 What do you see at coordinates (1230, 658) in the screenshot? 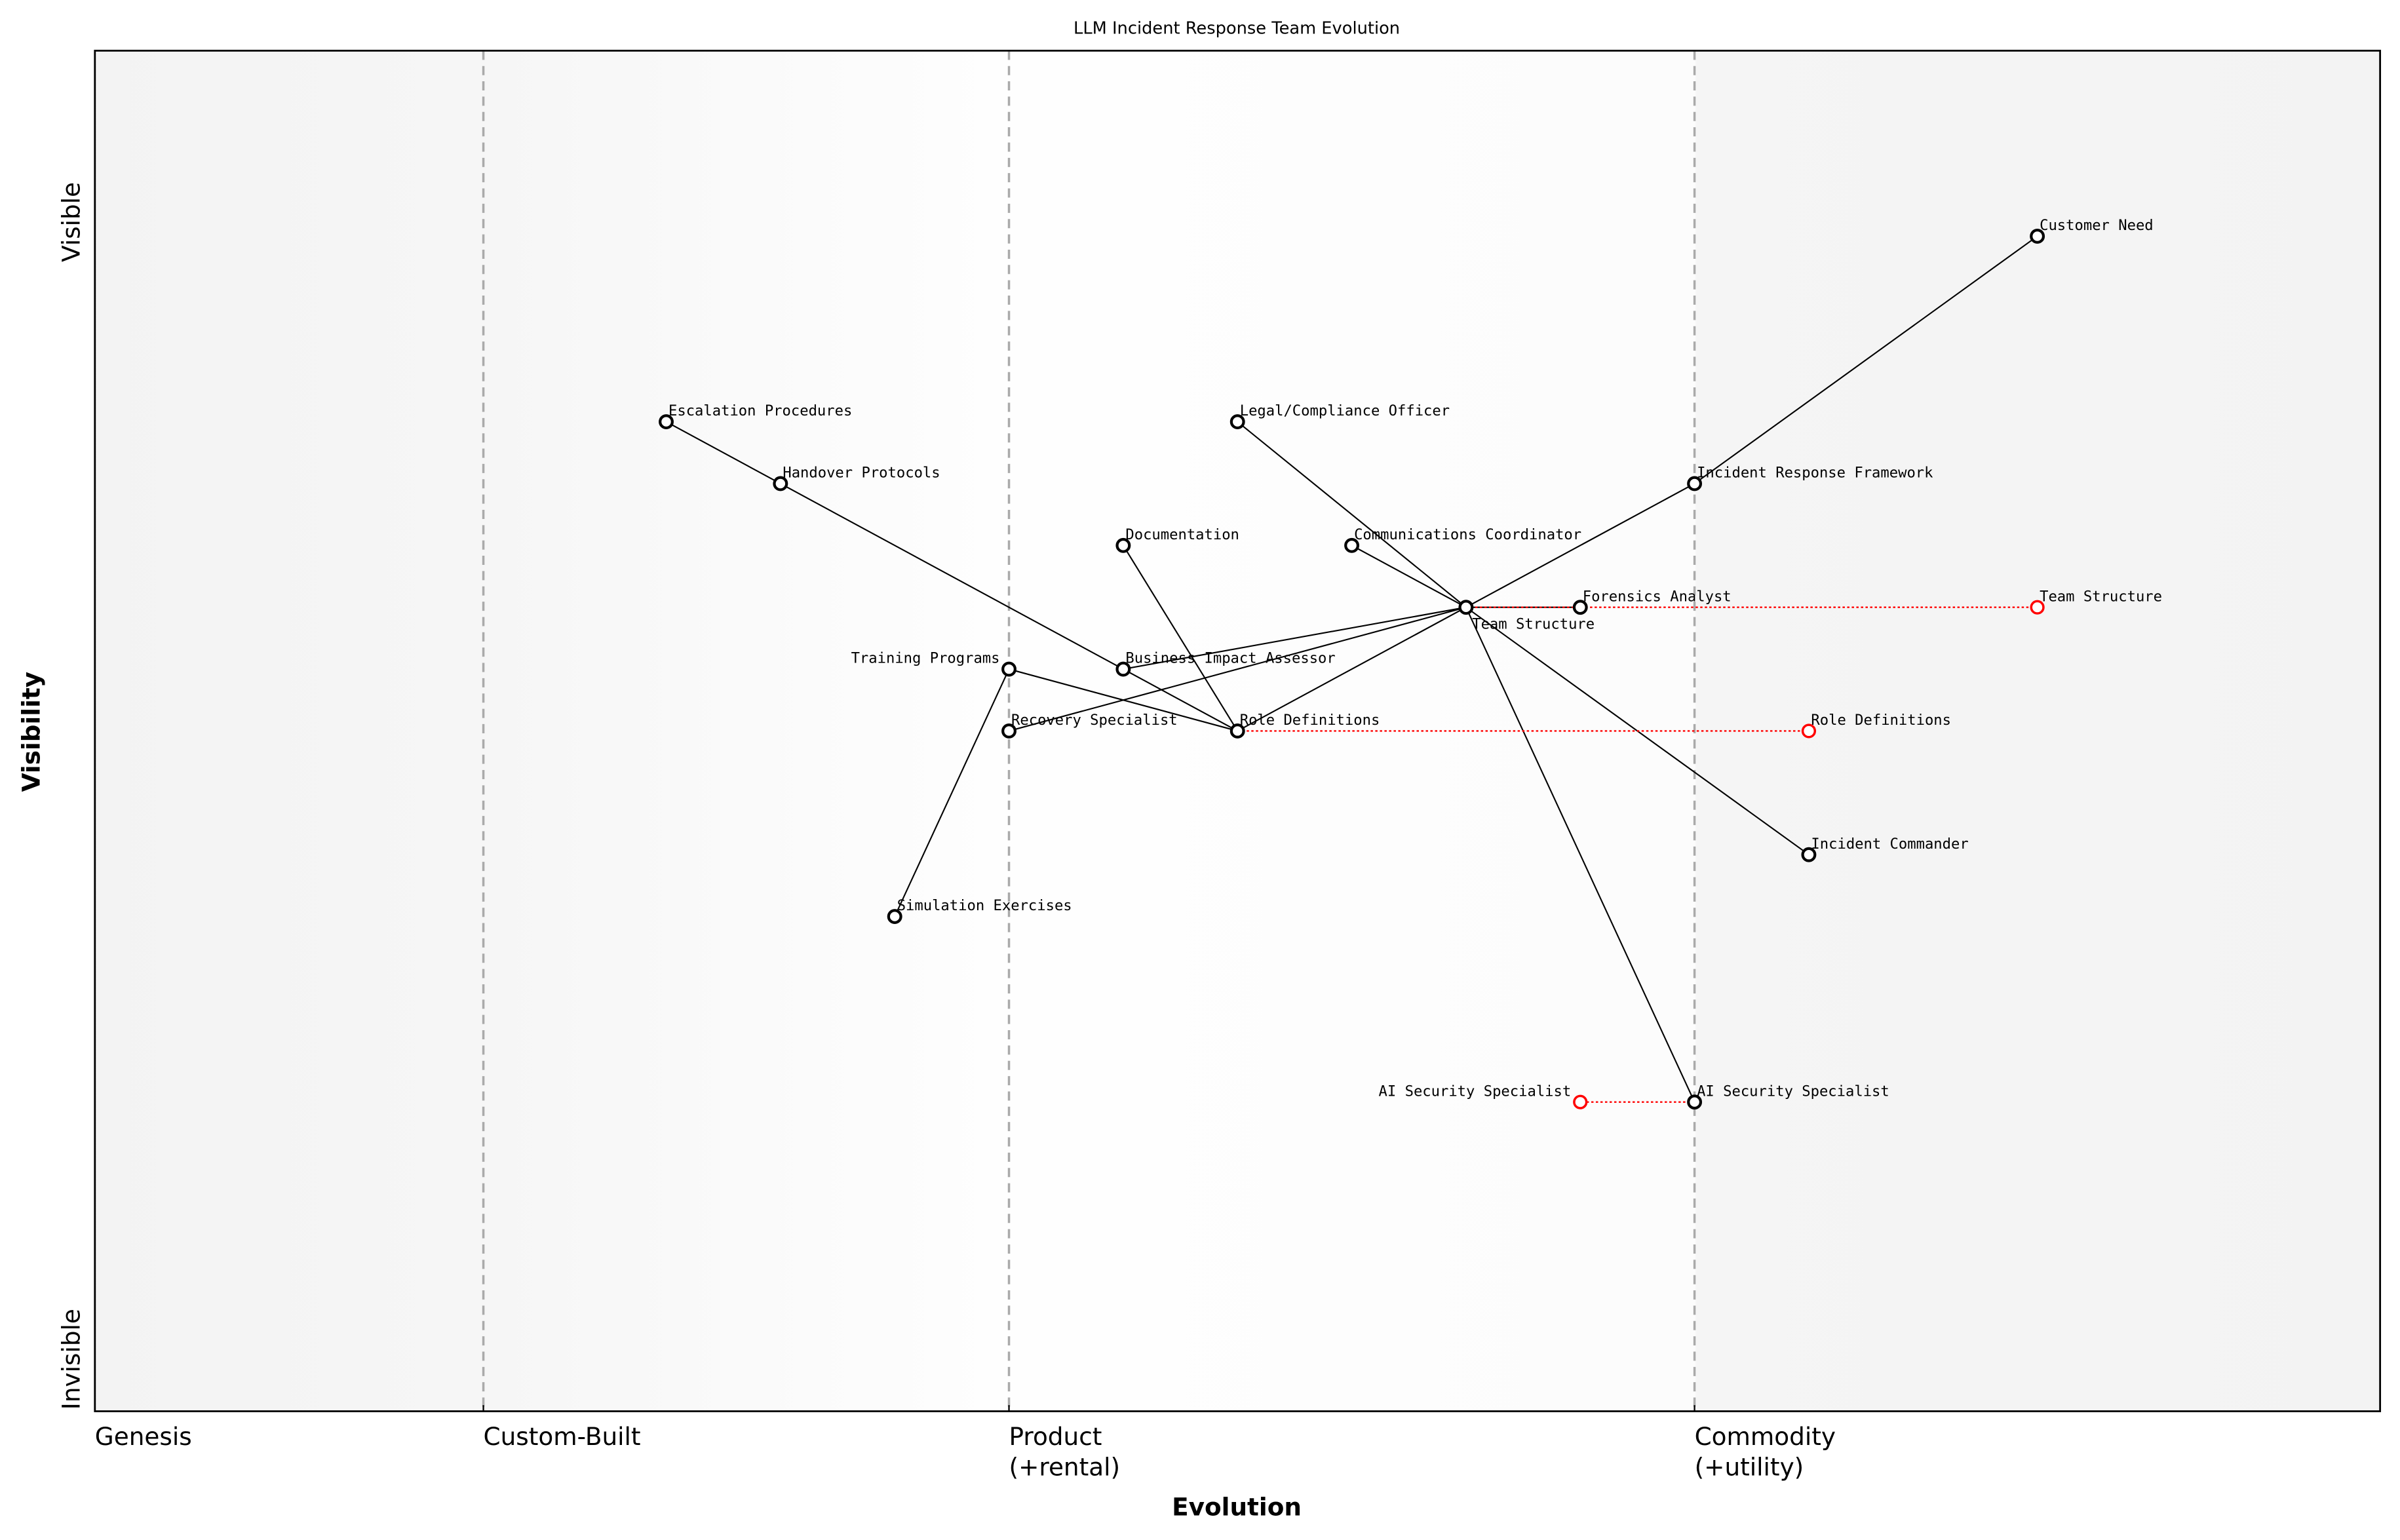
I see `component-label: Business Impact Assessor` at bounding box center [1230, 658].